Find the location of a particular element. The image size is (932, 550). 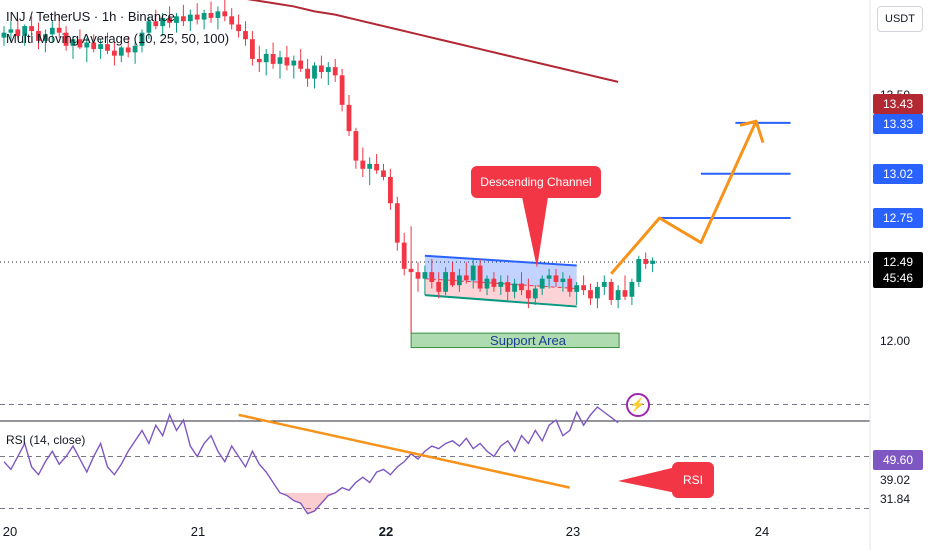

rsi-oversold-fill is located at coordinates (308, 503).